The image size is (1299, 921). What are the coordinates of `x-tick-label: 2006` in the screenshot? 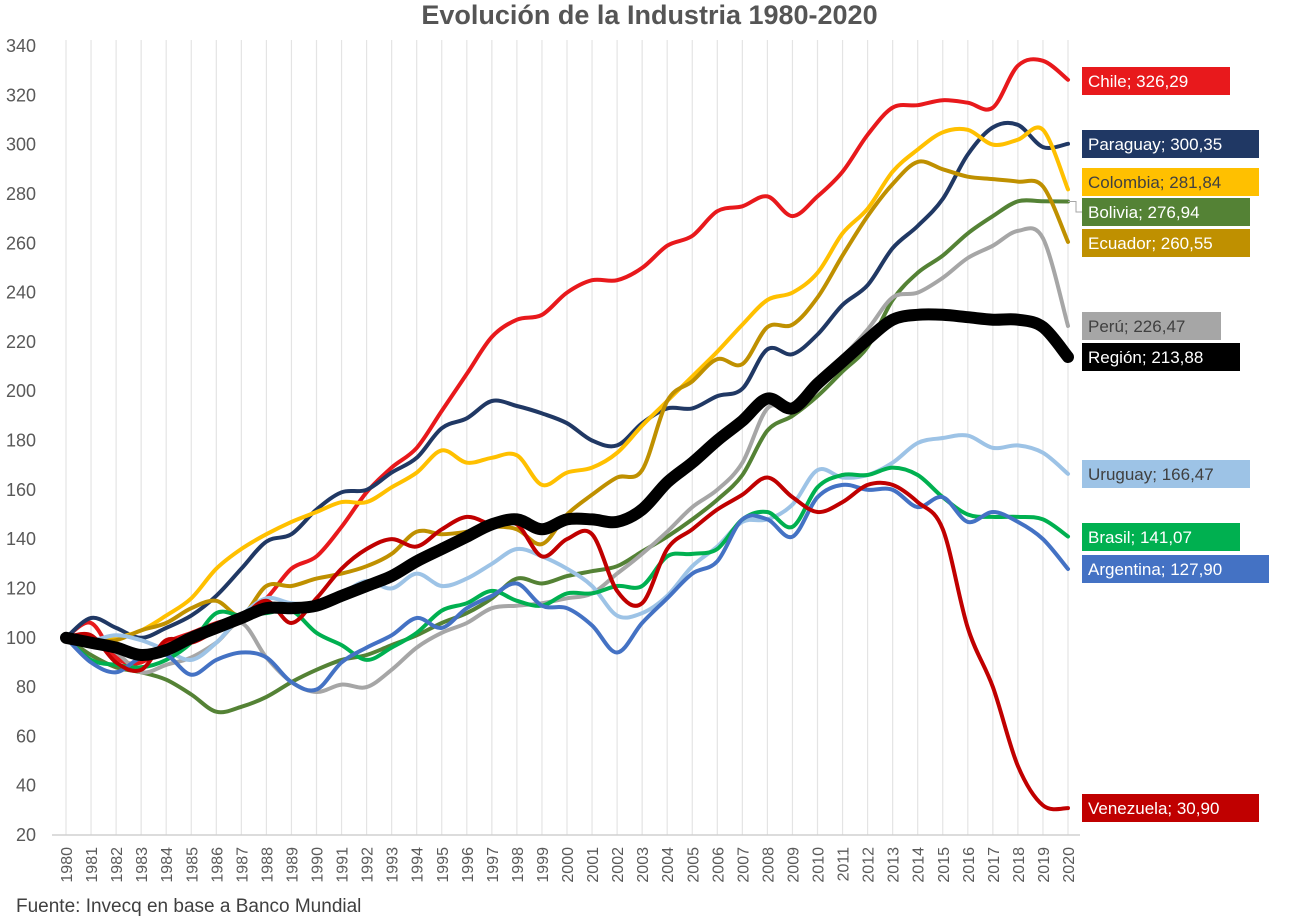 It's located at (718, 865).